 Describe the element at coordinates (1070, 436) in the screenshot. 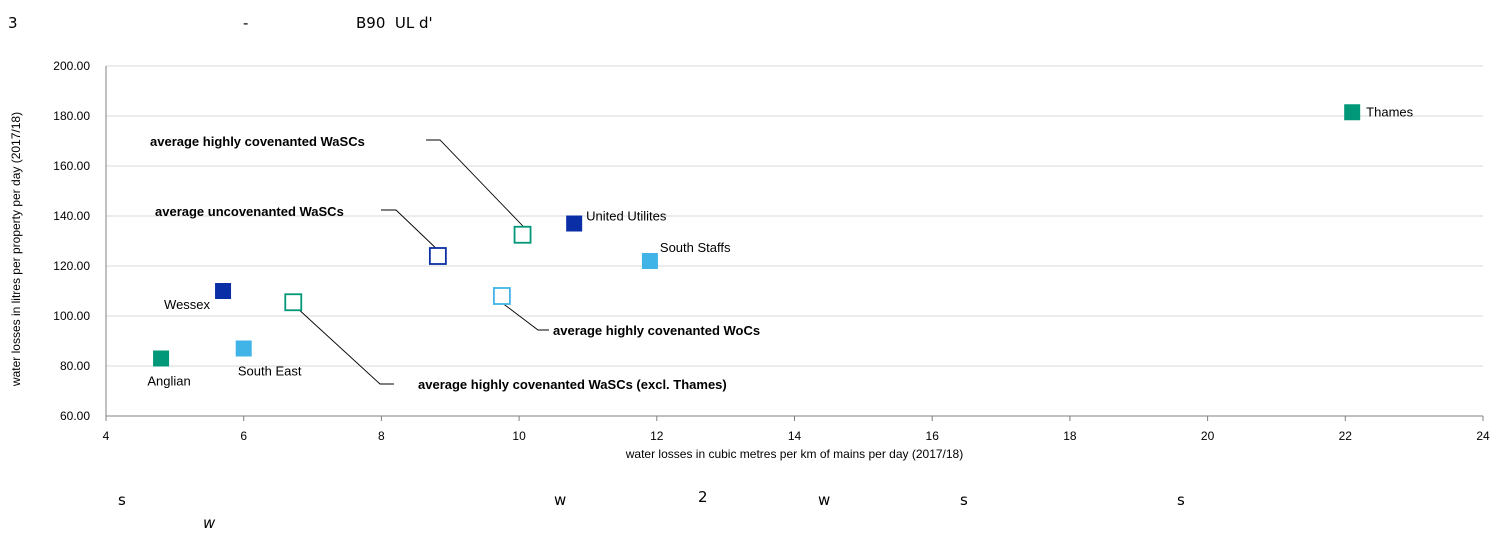

I see `x-tick-7: 18` at that location.